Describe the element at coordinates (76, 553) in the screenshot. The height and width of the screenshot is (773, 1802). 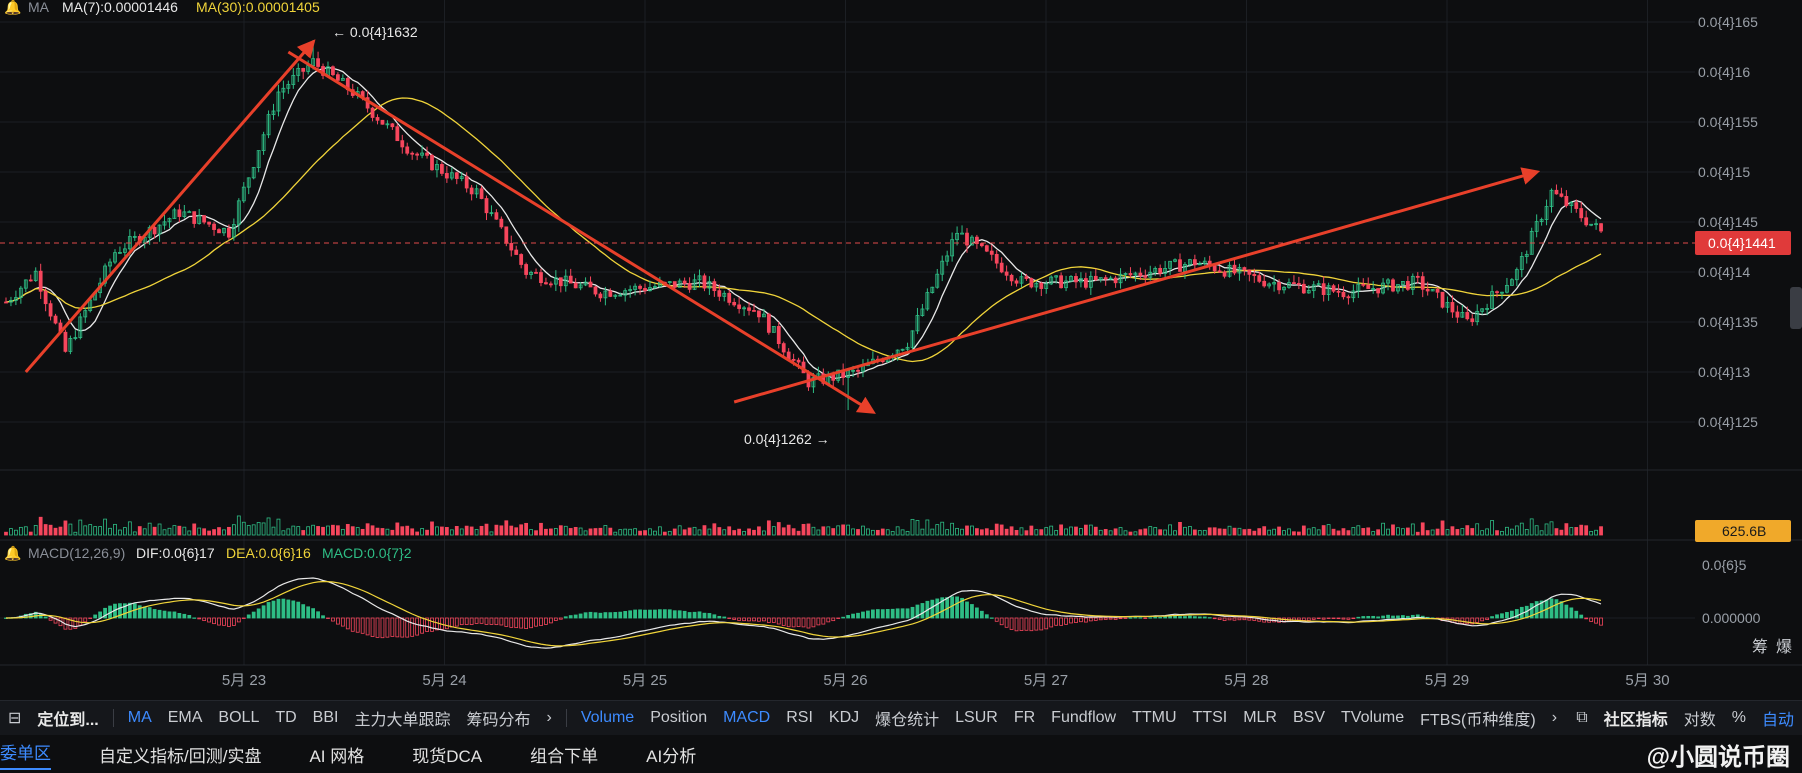
I see `macd-label: MACD(12,26,9)` at that location.